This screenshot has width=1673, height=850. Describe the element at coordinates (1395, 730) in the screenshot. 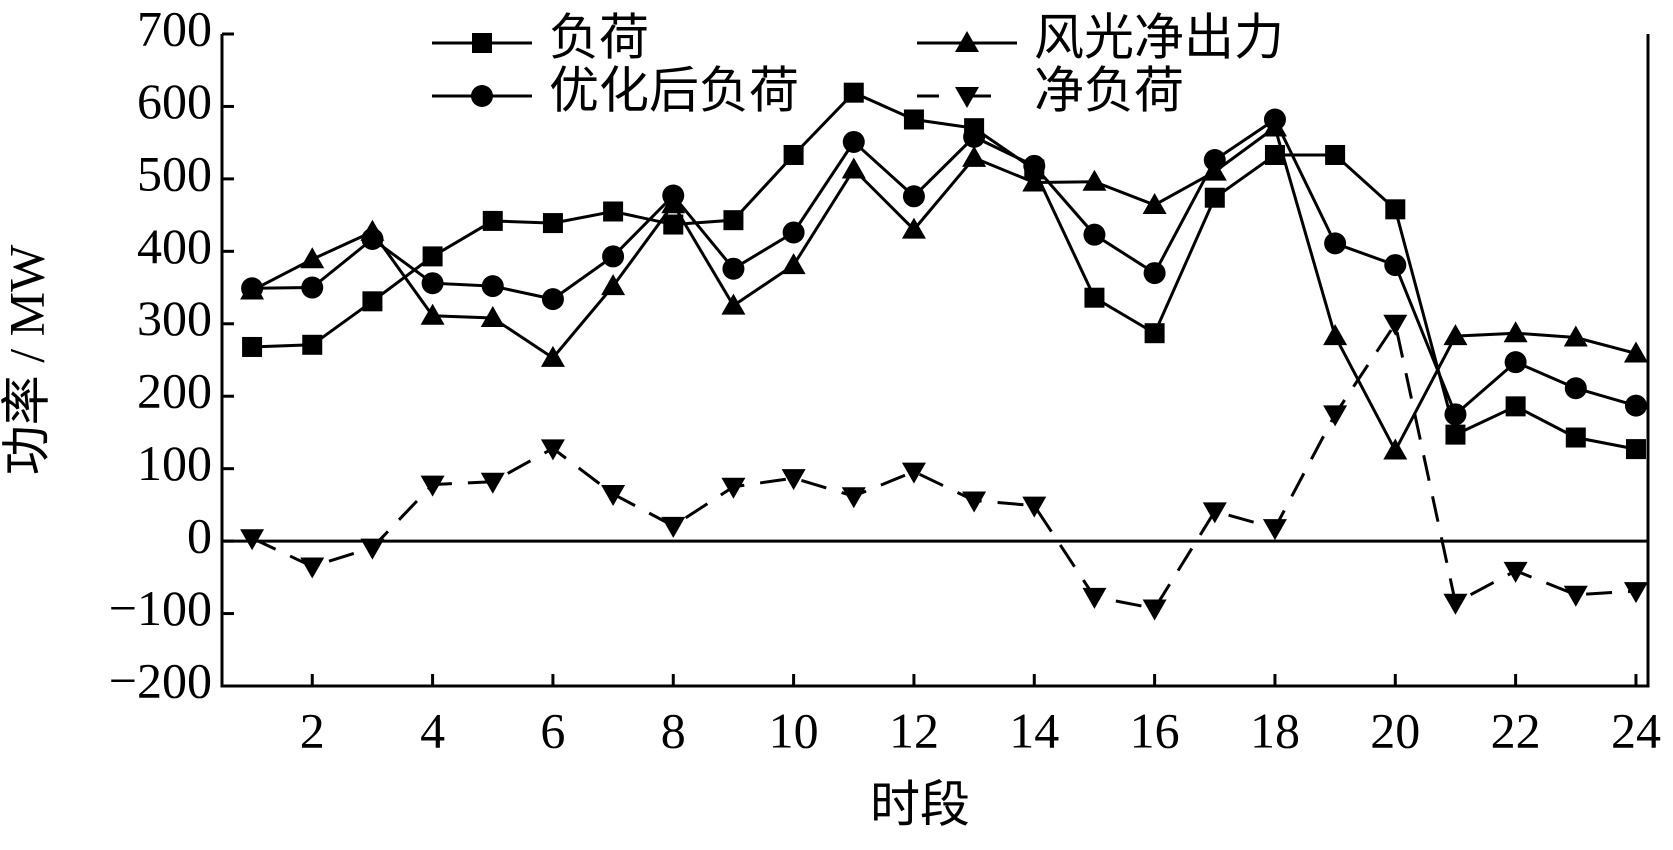

I see `x-tick-label: 20` at that location.